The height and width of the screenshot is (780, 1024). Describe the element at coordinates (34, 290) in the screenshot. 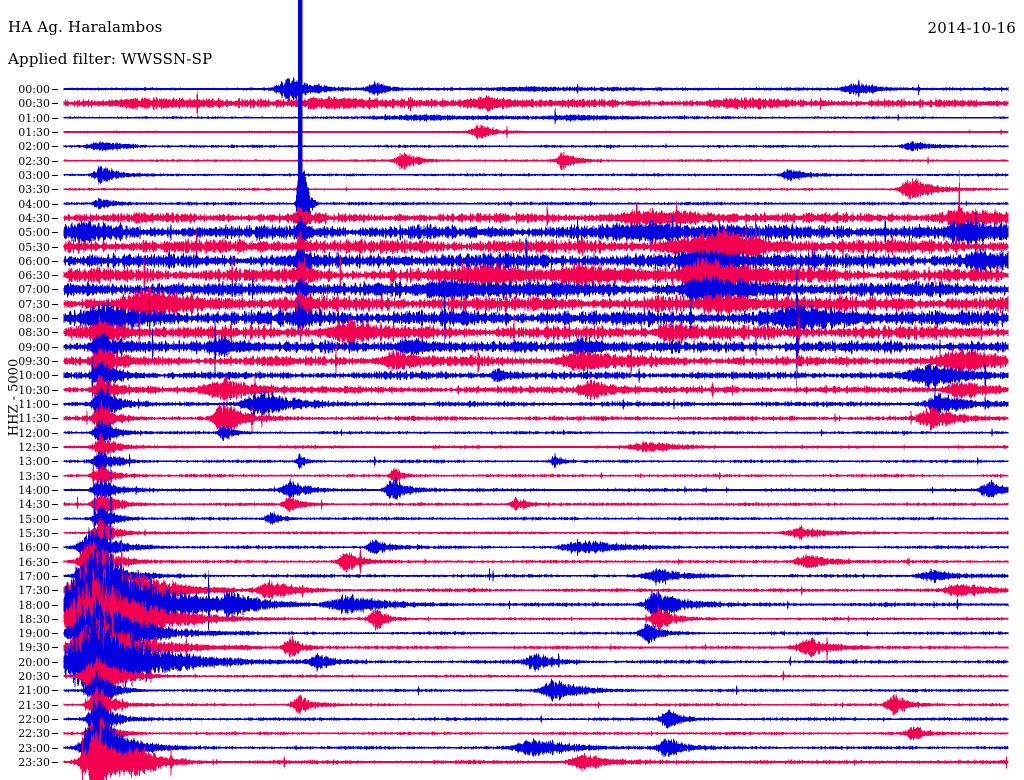

I see `time-tick-label: 07:00` at that location.